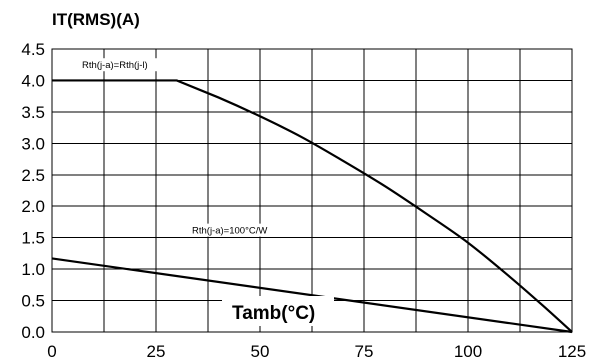  What do you see at coordinates (33, 49) in the screenshot?
I see `y-tick-4.5: 4.5` at bounding box center [33, 49].